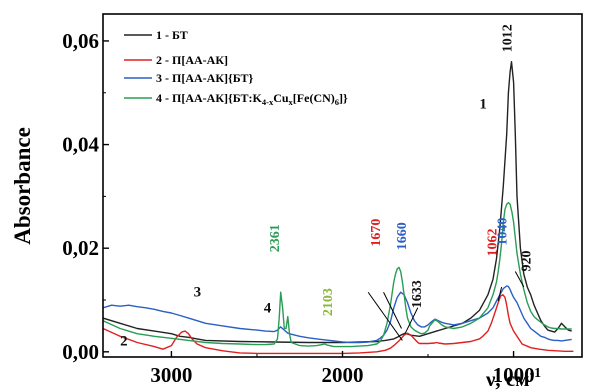  What do you see at coordinates (80, 248) in the screenshot?
I see `y-tick-label-1: 0,02` at bounding box center [80, 248].